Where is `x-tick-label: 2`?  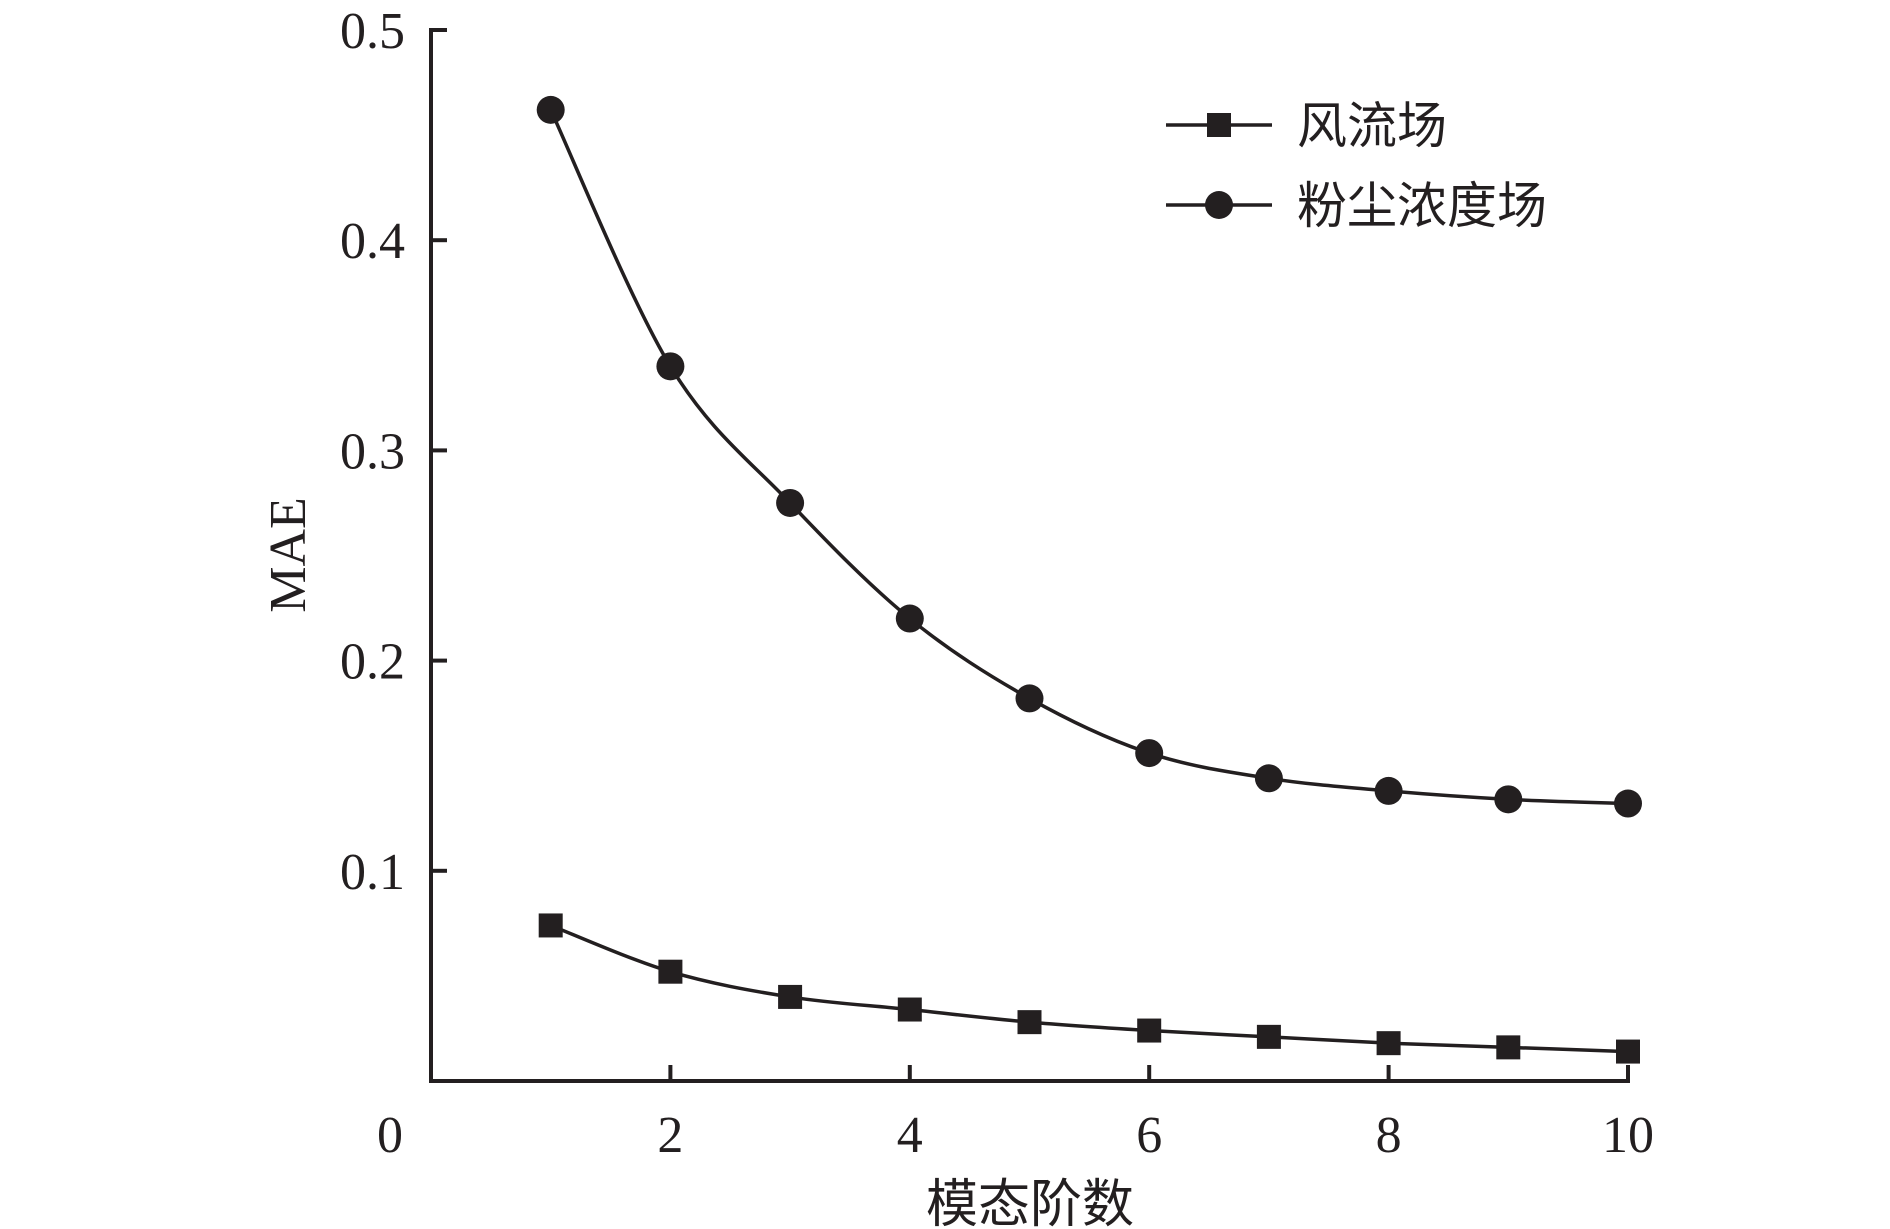 x-tick-label: 2 is located at coordinates (670, 1135).